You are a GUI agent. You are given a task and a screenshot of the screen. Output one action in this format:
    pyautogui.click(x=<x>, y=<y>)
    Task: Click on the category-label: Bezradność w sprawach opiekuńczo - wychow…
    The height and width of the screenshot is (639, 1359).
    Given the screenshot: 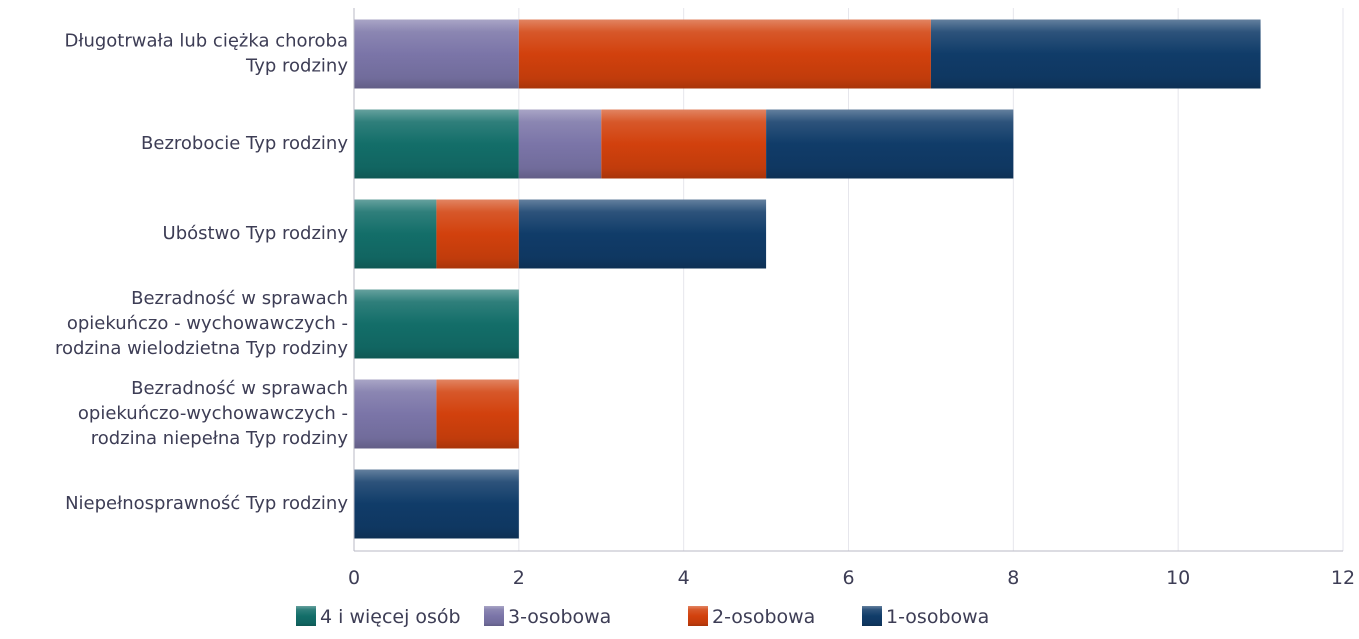 What is the action you would take?
    pyautogui.click(x=201, y=323)
    